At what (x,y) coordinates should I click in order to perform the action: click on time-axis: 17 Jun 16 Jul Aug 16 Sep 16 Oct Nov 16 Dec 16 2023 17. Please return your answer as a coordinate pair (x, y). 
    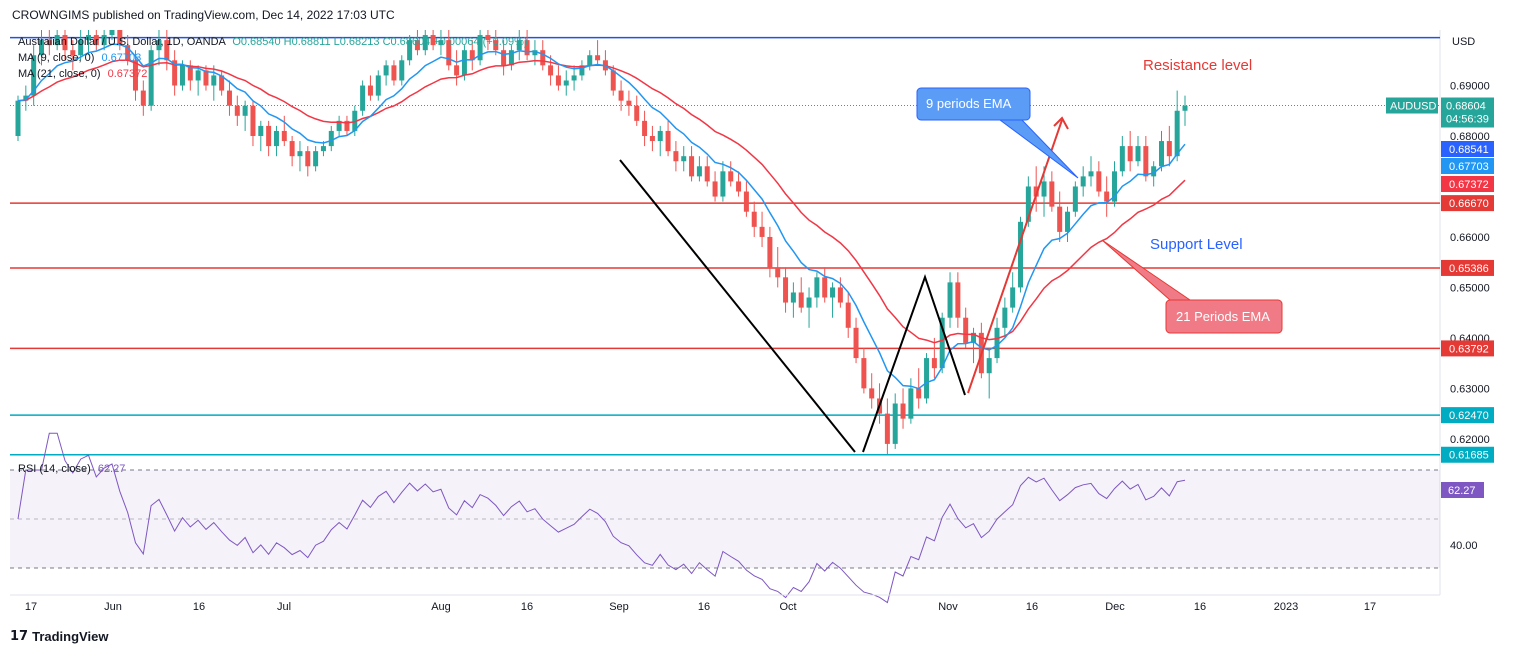
    Looking at the image, I should click on (700, 607).